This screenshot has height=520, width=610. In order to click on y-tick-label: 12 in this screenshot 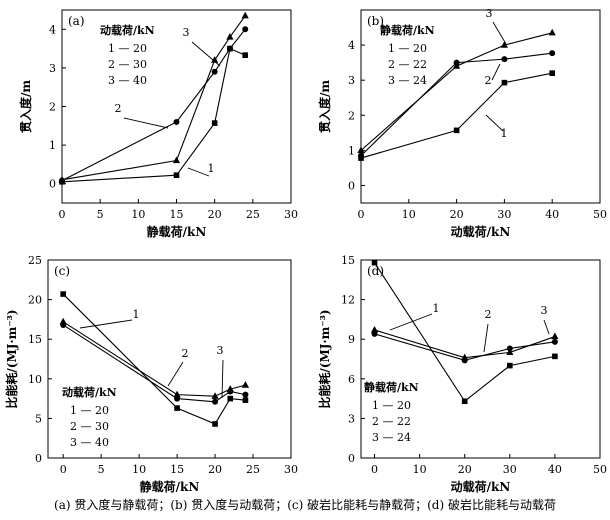, I will do `click(348, 300)`.